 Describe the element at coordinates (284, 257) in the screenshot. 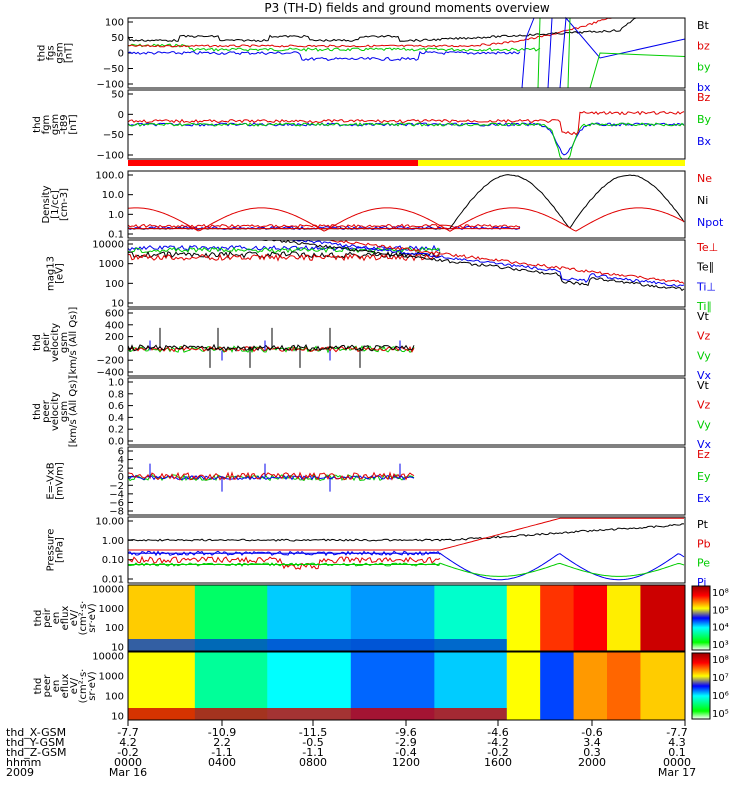

I see `te-perp-line` at that location.